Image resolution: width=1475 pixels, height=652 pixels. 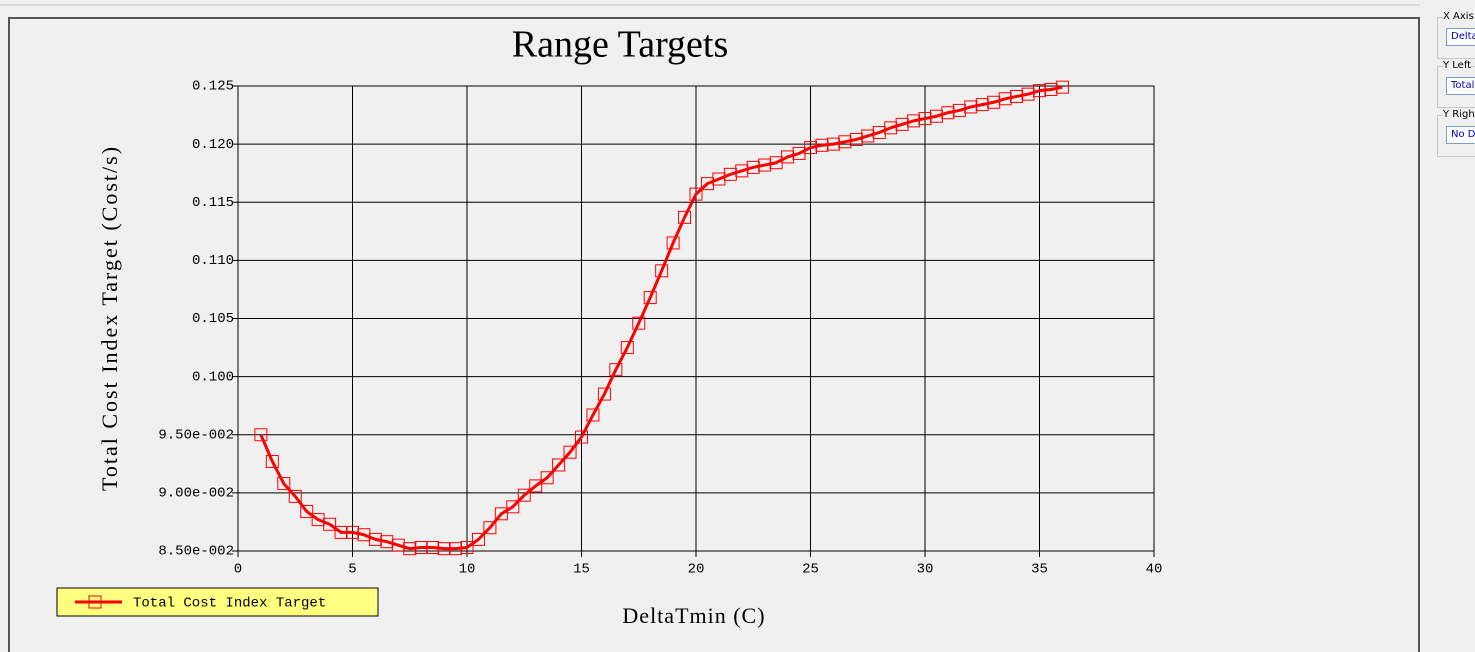 What do you see at coordinates (196, 552) in the screenshot?
I see `y-tick-label: 8.50e-002` at bounding box center [196, 552].